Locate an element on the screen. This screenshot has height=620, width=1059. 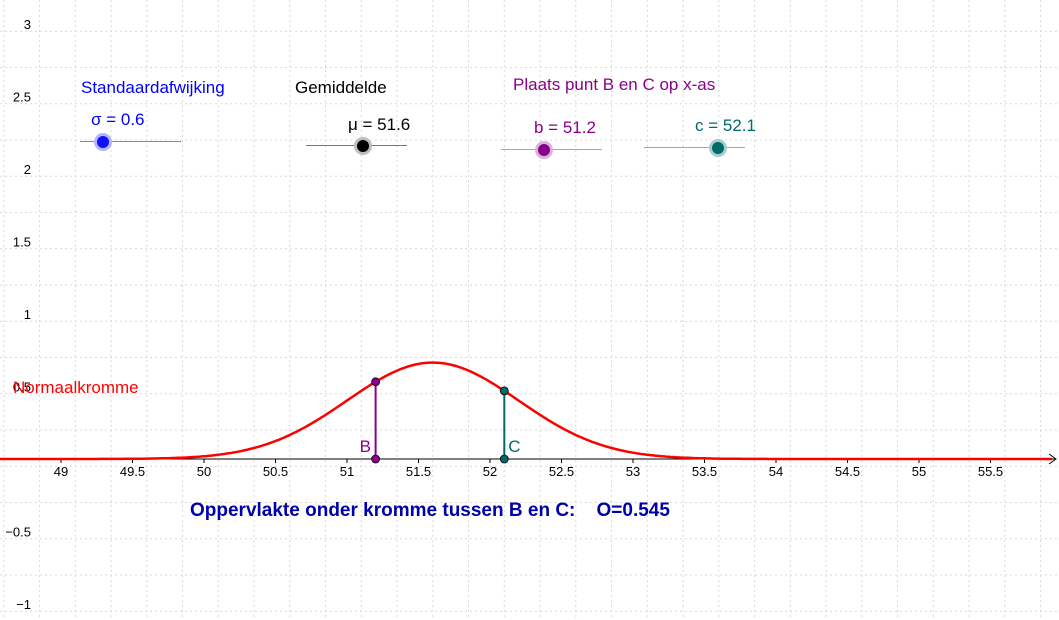
x-tick-label: 53 is located at coordinates (633, 471).